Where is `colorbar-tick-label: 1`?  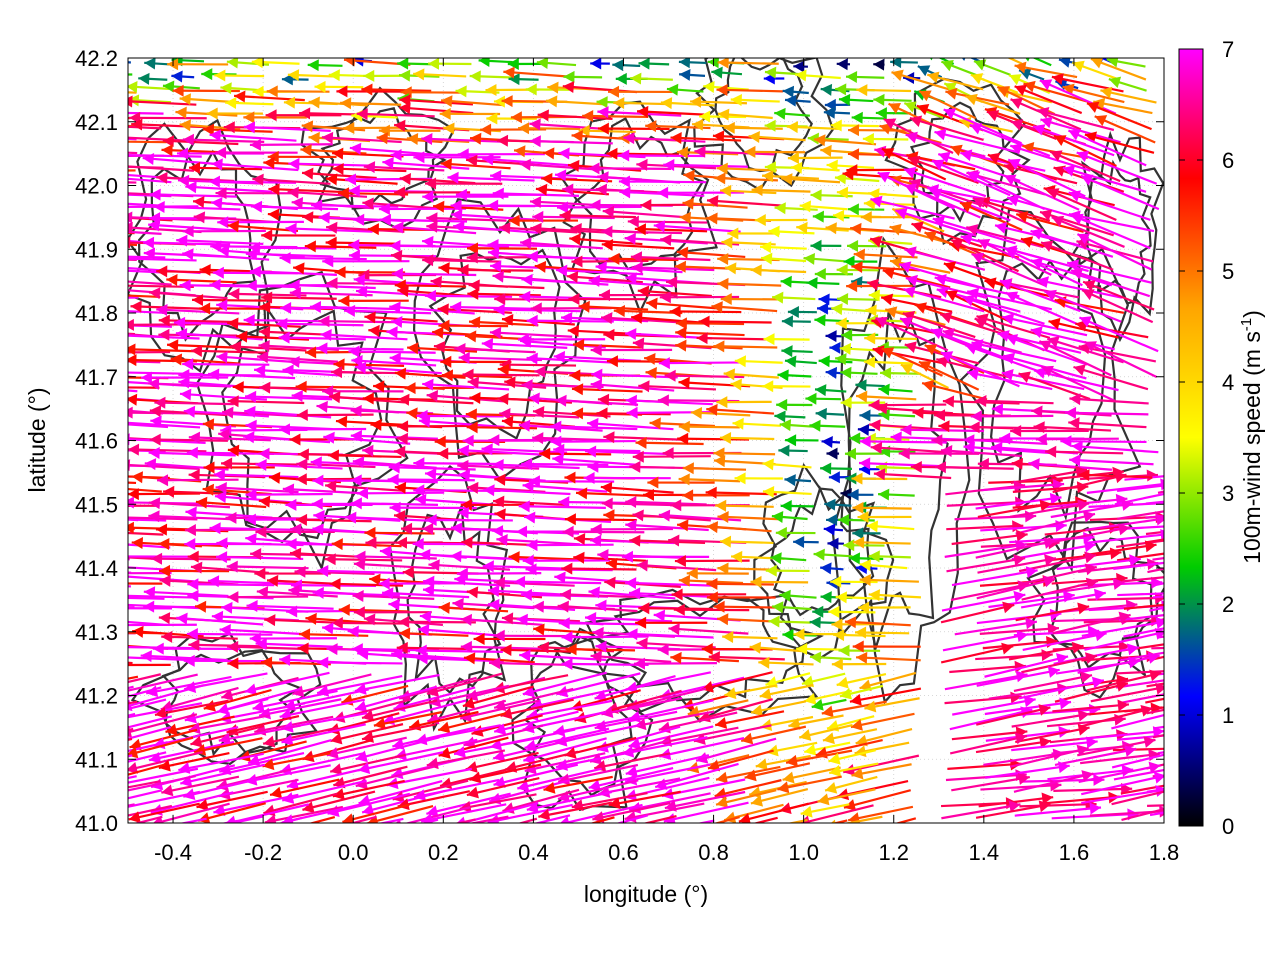 colorbar-tick-label: 1 is located at coordinates (1228, 715).